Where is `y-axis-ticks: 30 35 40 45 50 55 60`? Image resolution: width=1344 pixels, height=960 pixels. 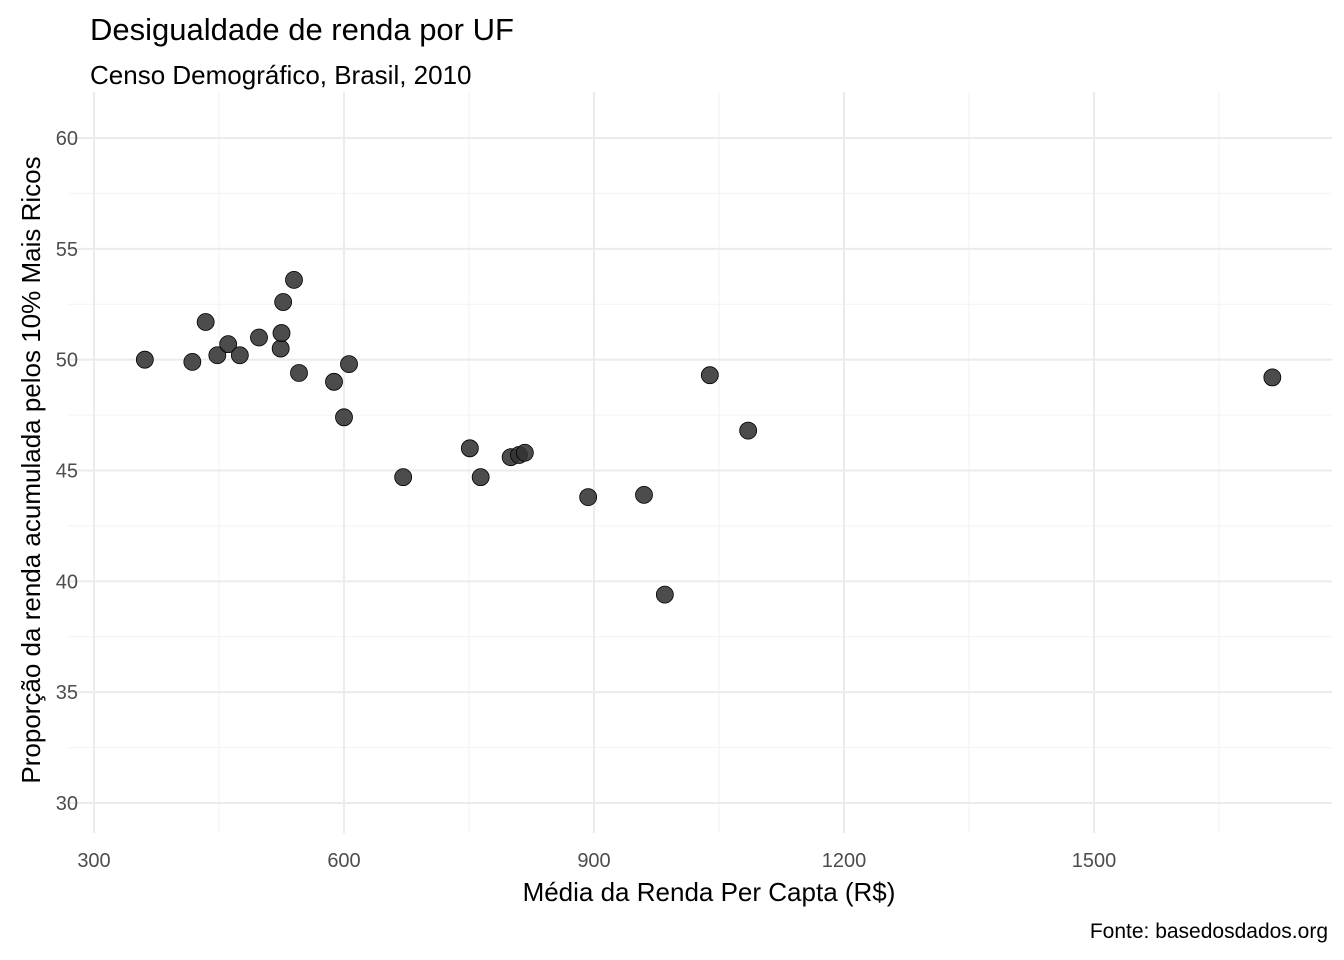
y-axis-ticks: 30 35 40 45 50 55 60 is located at coordinates (67, 471).